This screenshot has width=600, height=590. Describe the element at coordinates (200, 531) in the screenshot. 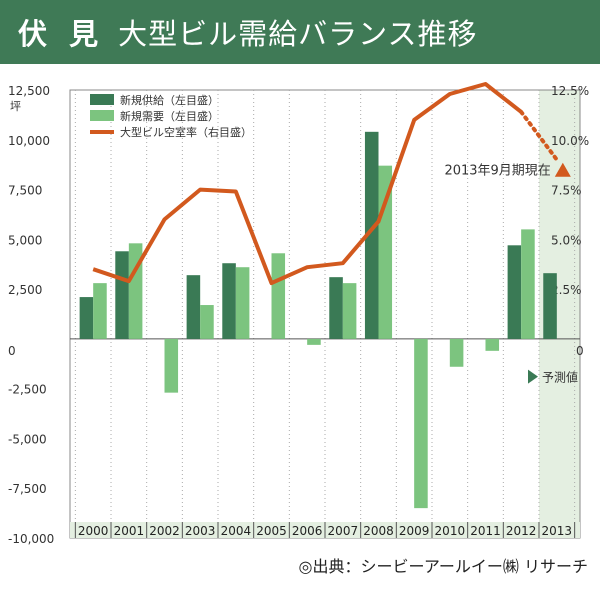

I see `x-tick-label: 2003` at that location.